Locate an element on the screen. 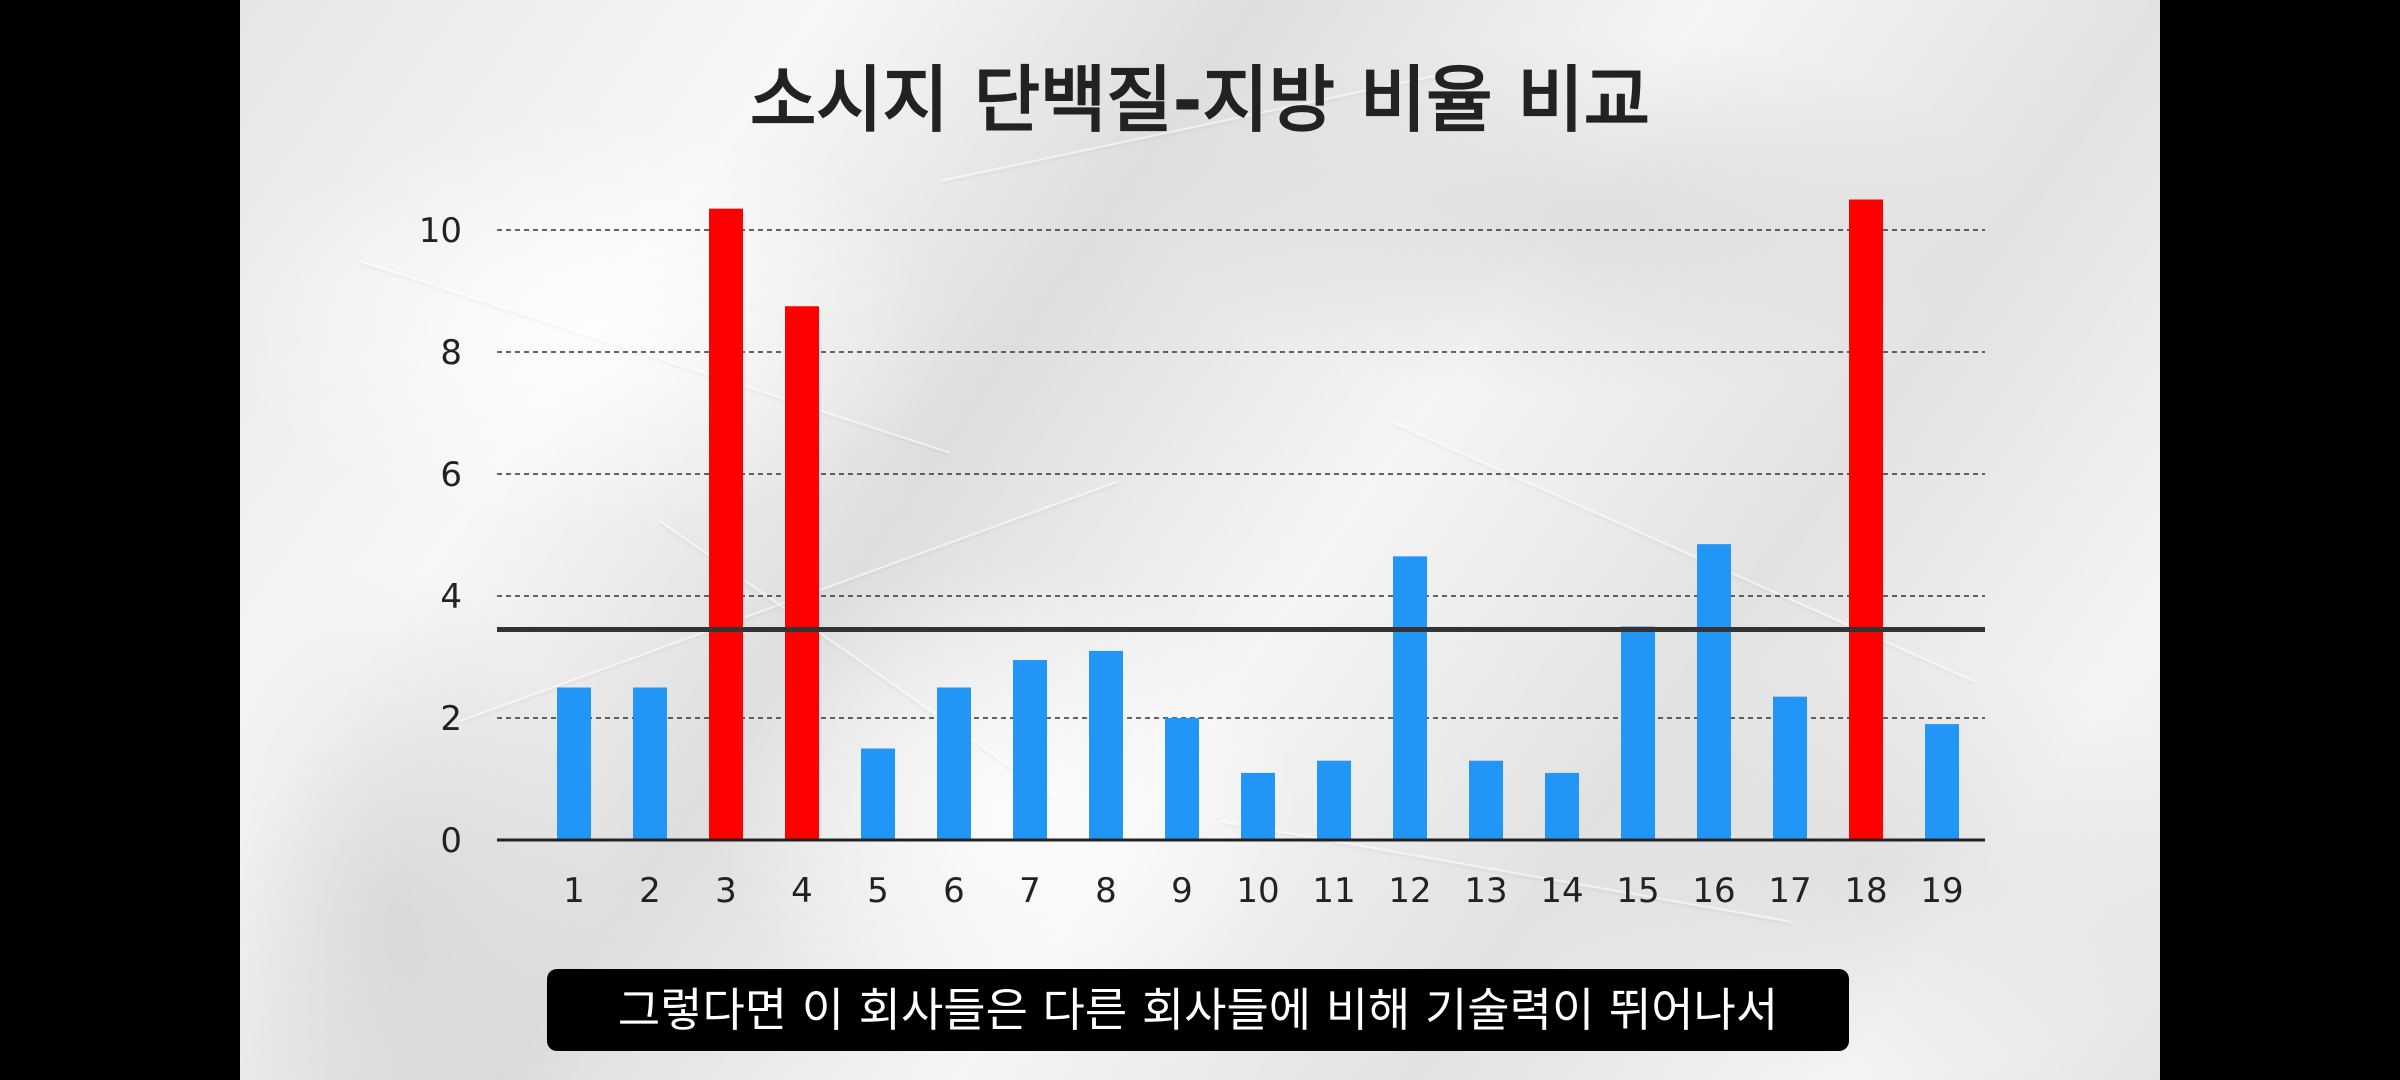 The height and width of the screenshot is (1080, 2400). x-tick-label: 16 is located at coordinates (1713, 891).